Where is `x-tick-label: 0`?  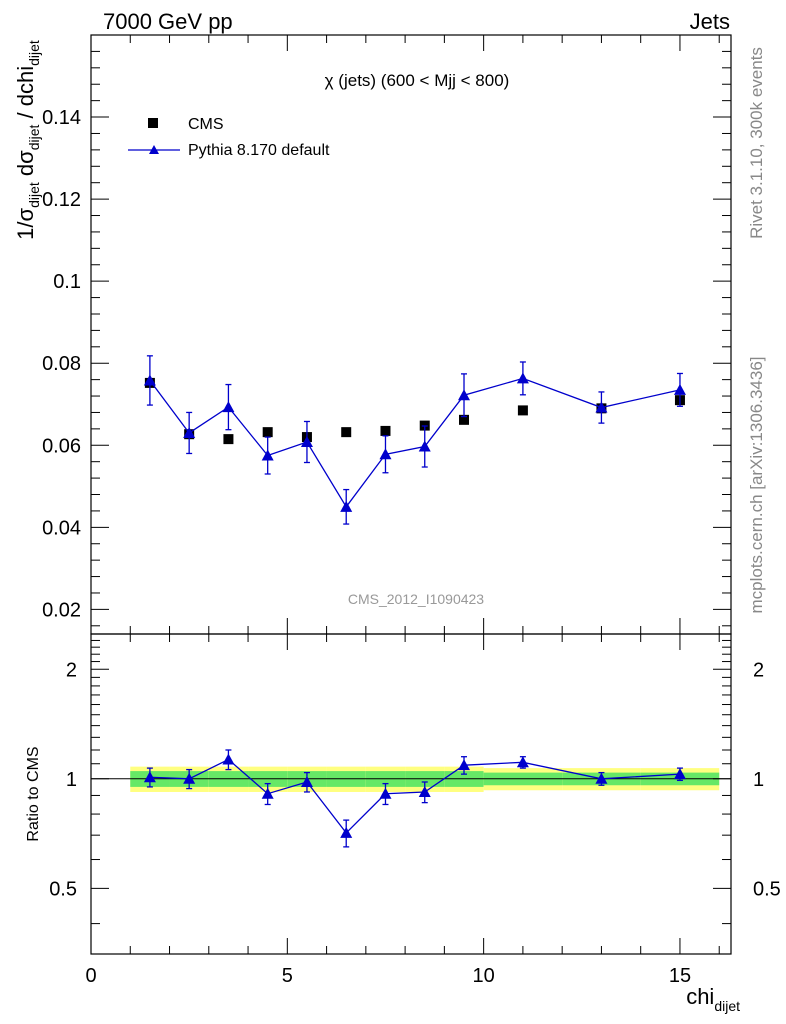 x-tick-label: 0 is located at coordinates (90, 976).